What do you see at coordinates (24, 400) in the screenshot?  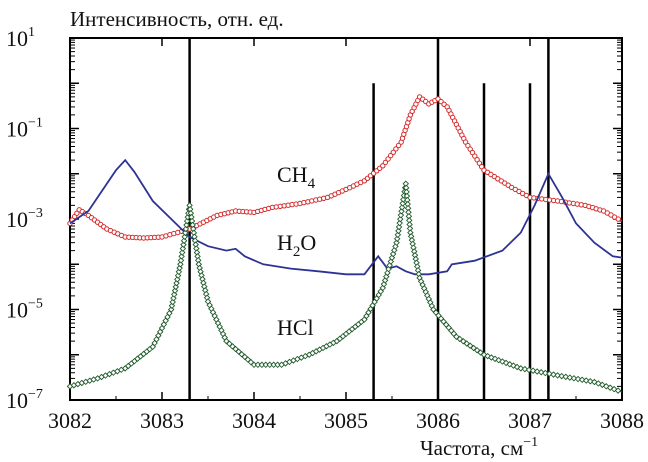 I see `y-tick-label: 10⁻⁷` at bounding box center [24, 400].